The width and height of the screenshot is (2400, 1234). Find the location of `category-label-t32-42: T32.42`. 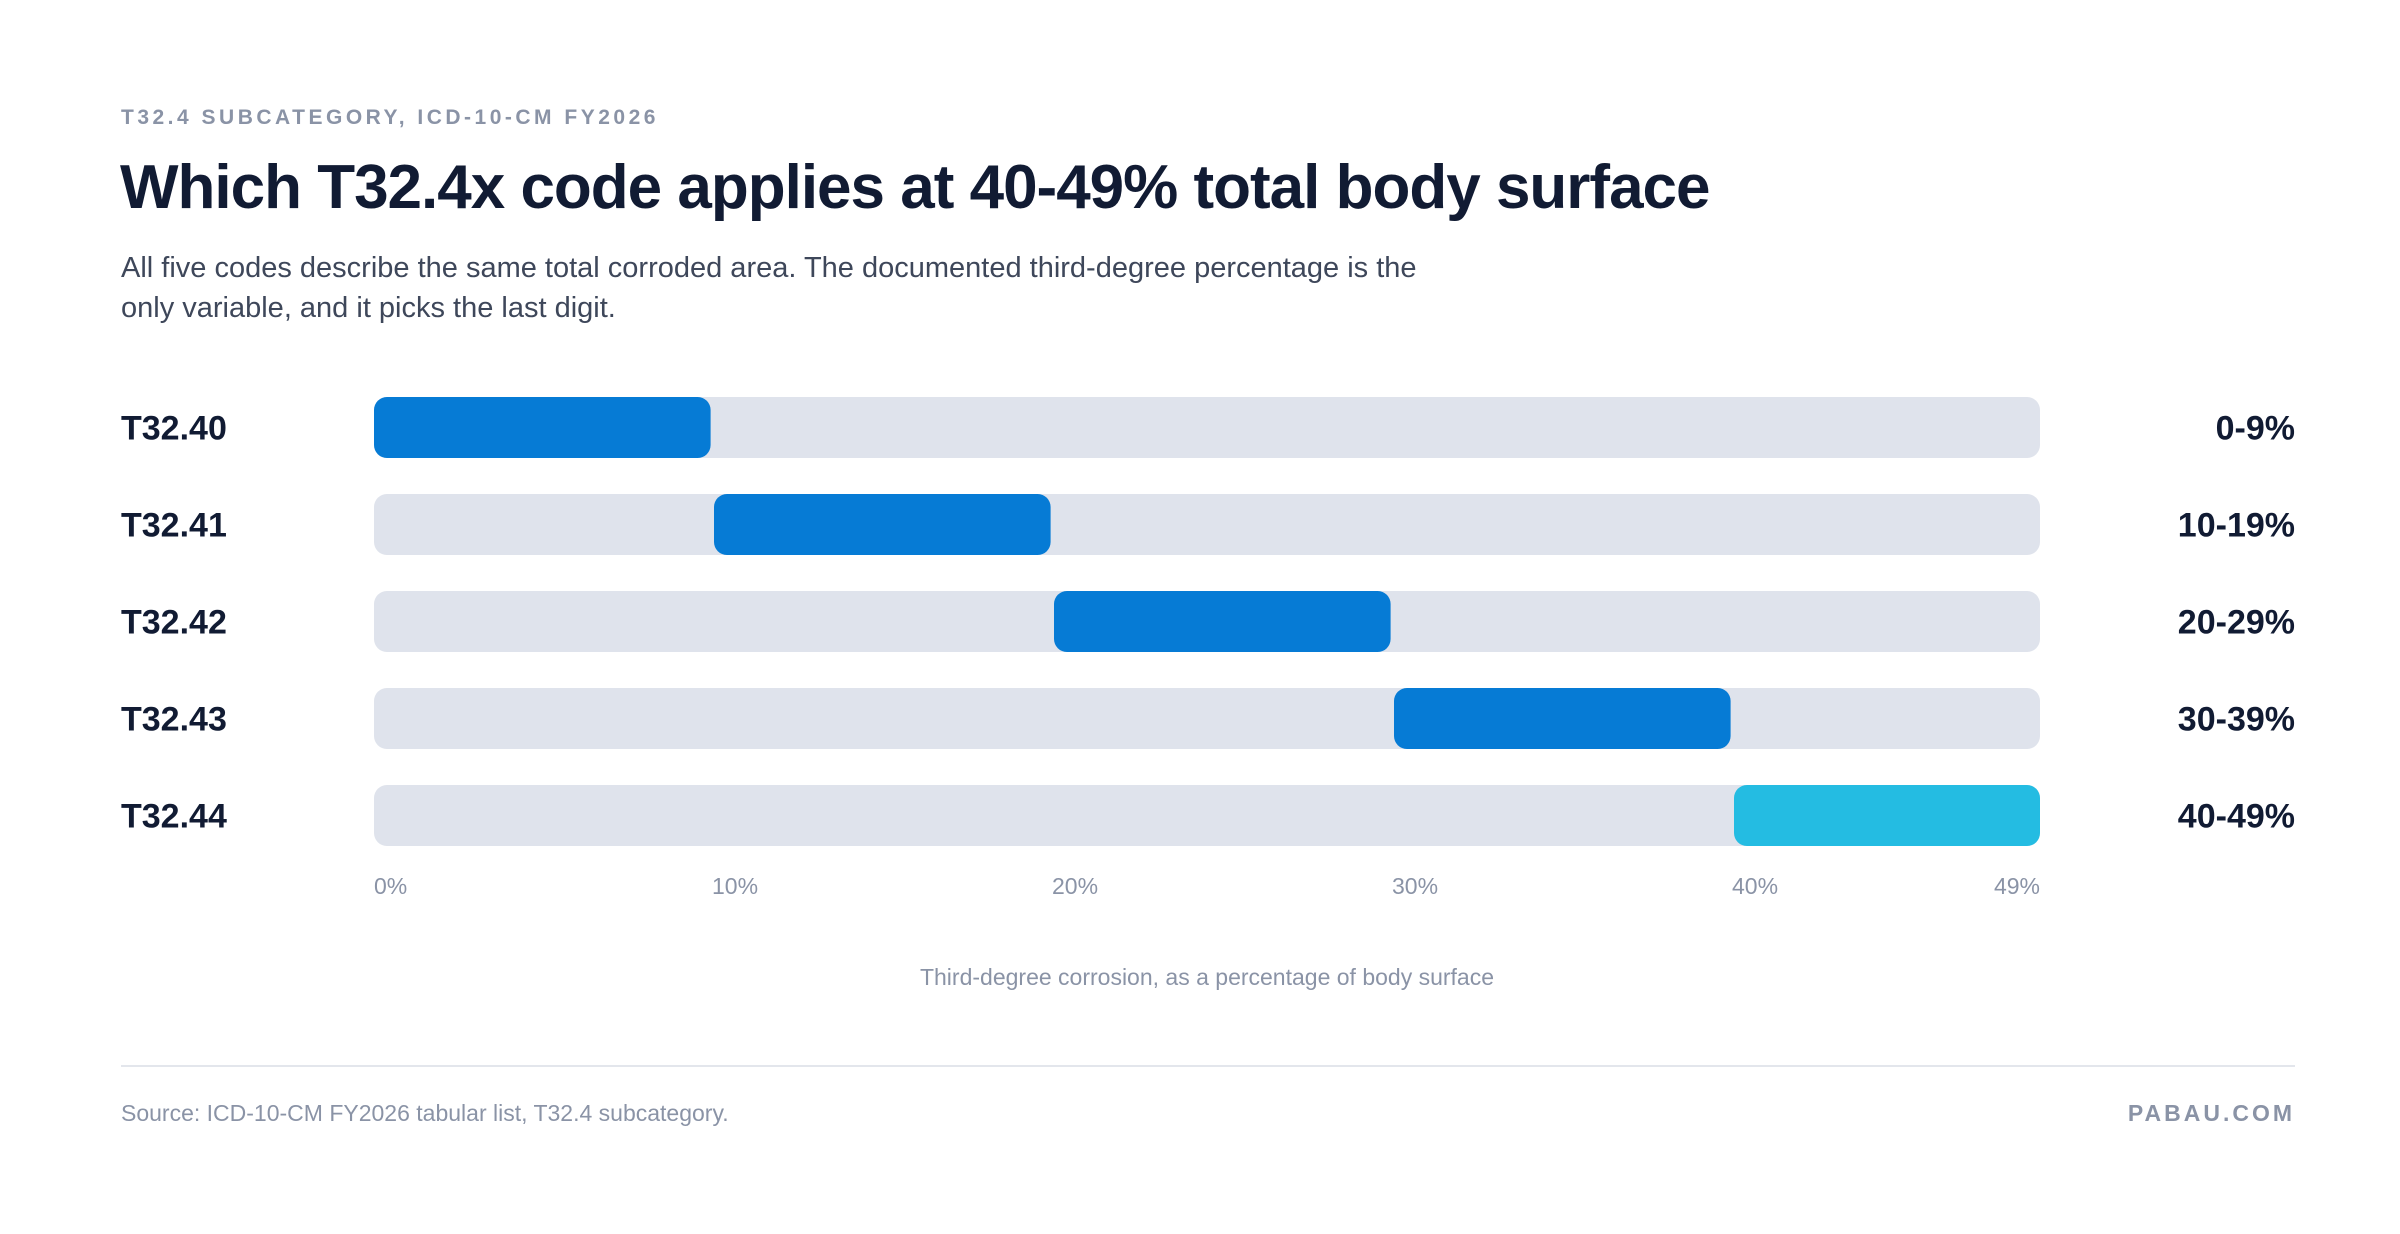

category-label-t32-42: T32.42 is located at coordinates (174, 623).